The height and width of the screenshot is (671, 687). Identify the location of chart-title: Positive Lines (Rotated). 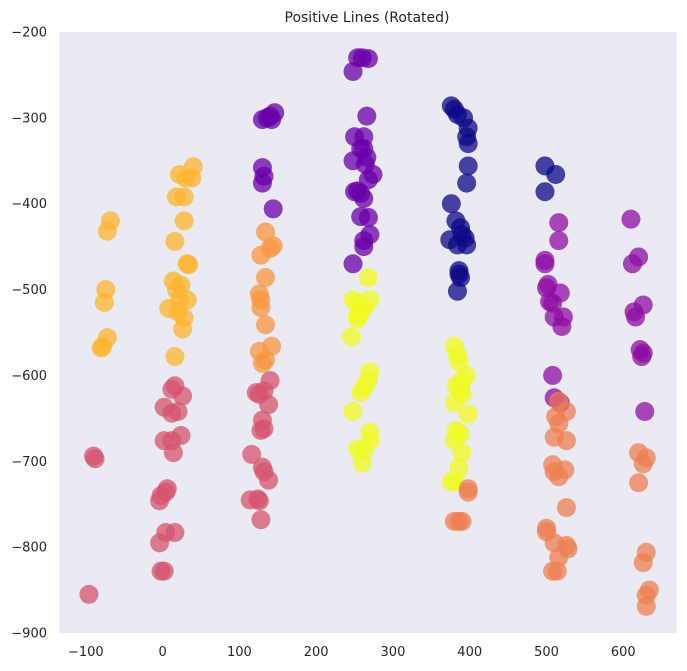
(367, 18).